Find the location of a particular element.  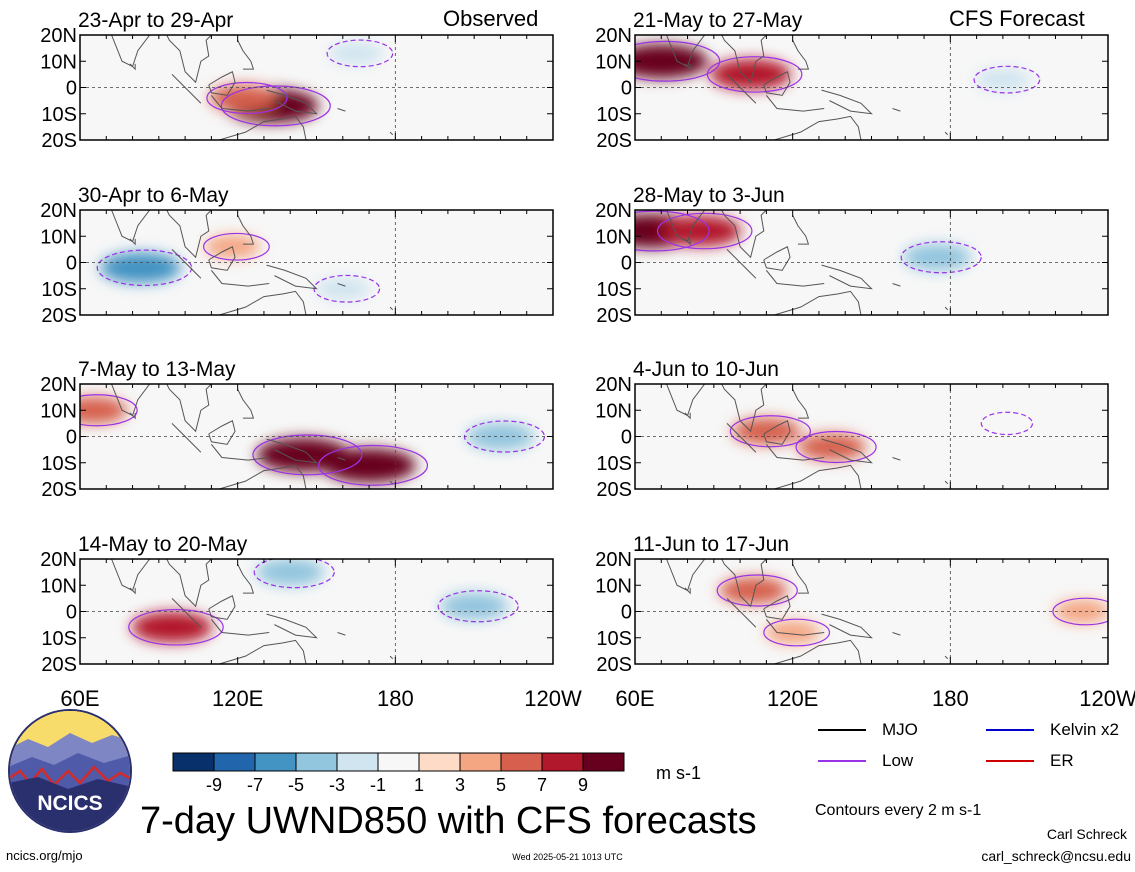

contour-note: Contours every 2 m s-1 is located at coordinates (898, 810).